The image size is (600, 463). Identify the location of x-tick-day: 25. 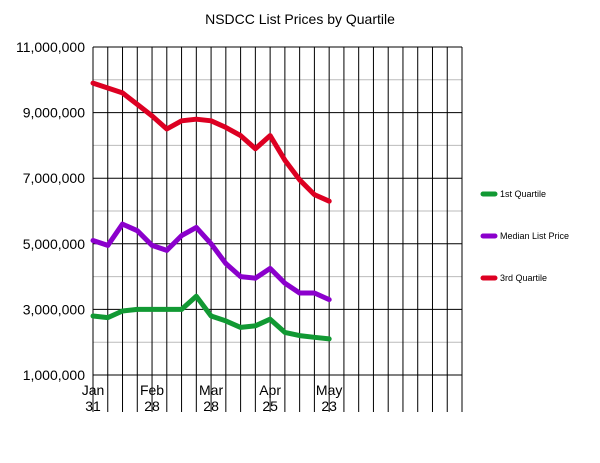
(270, 406).